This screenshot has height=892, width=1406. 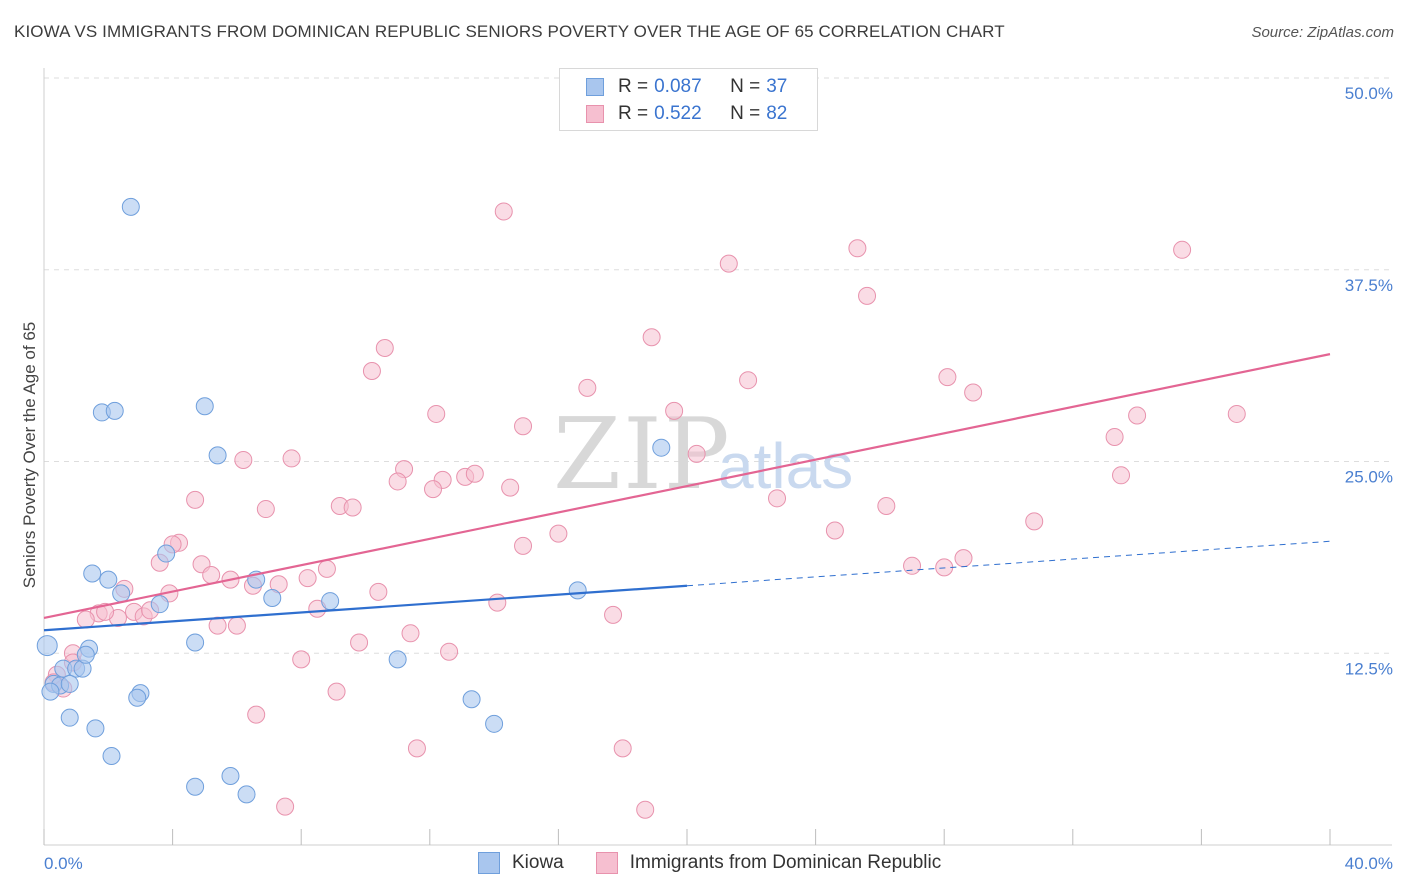 What do you see at coordinates (678, 86) in the screenshot?
I see `kiowa-r-value: 0.087` at bounding box center [678, 86].